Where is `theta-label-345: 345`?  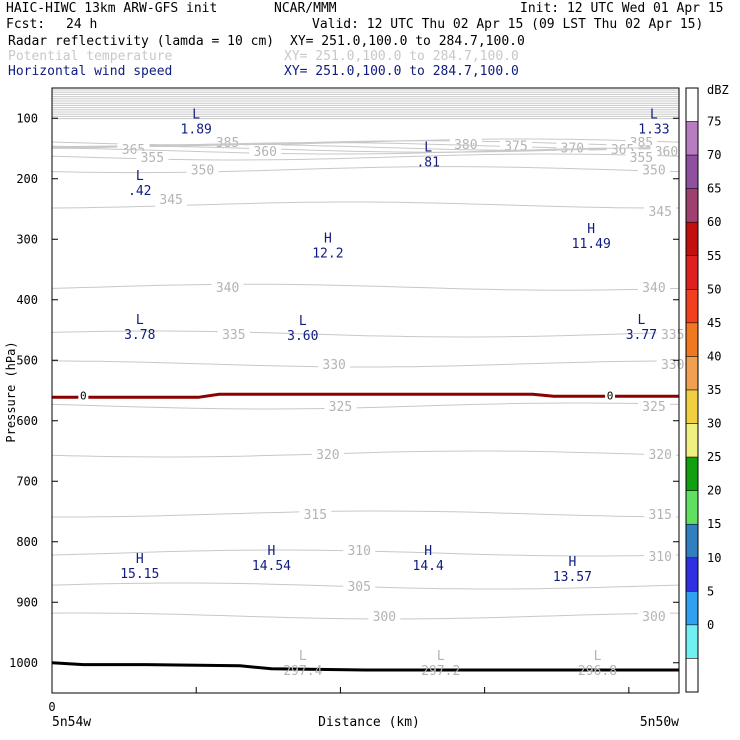 theta-label-345: 345 is located at coordinates (170, 200).